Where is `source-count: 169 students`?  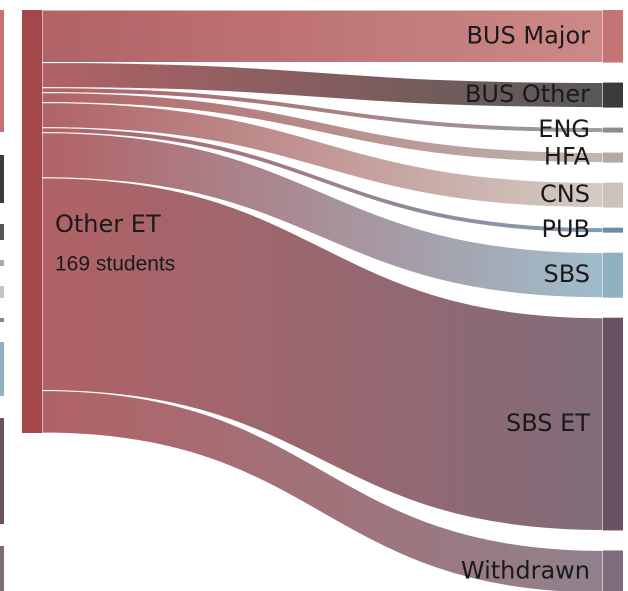
source-count: 169 students is located at coordinates (115, 264).